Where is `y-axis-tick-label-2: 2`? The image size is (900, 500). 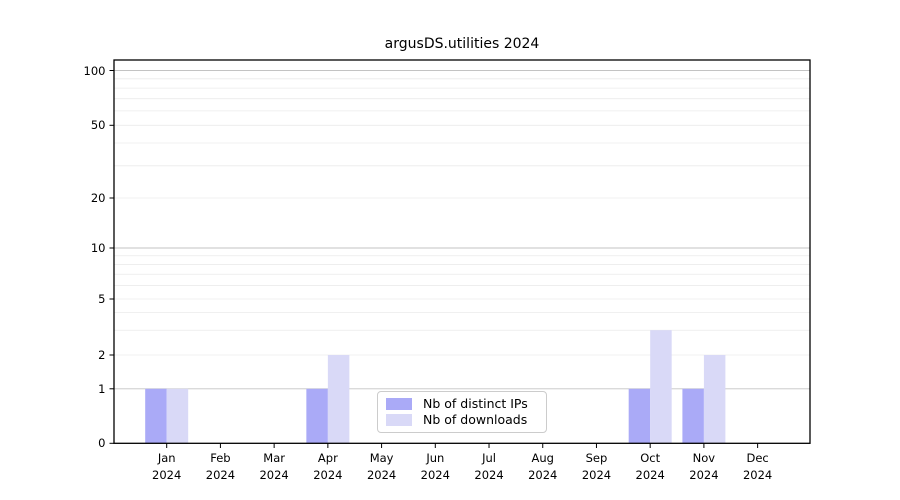
y-axis-tick-label-2: 2 is located at coordinates (102, 355).